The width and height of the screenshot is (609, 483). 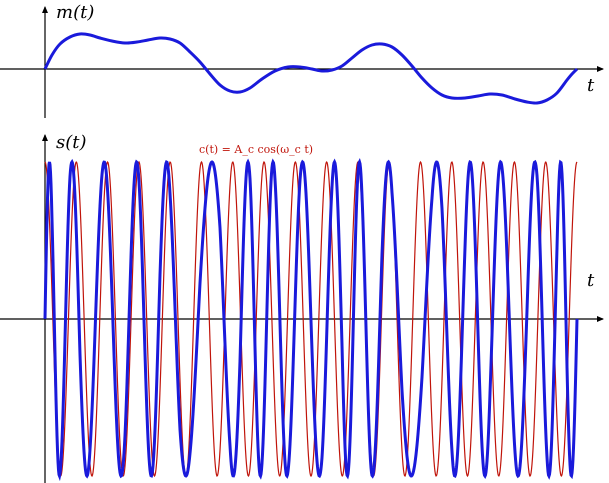 What do you see at coordinates (75, 12) in the screenshot?
I see `message-y-label: m(t)` at bounding box center [75, 12].